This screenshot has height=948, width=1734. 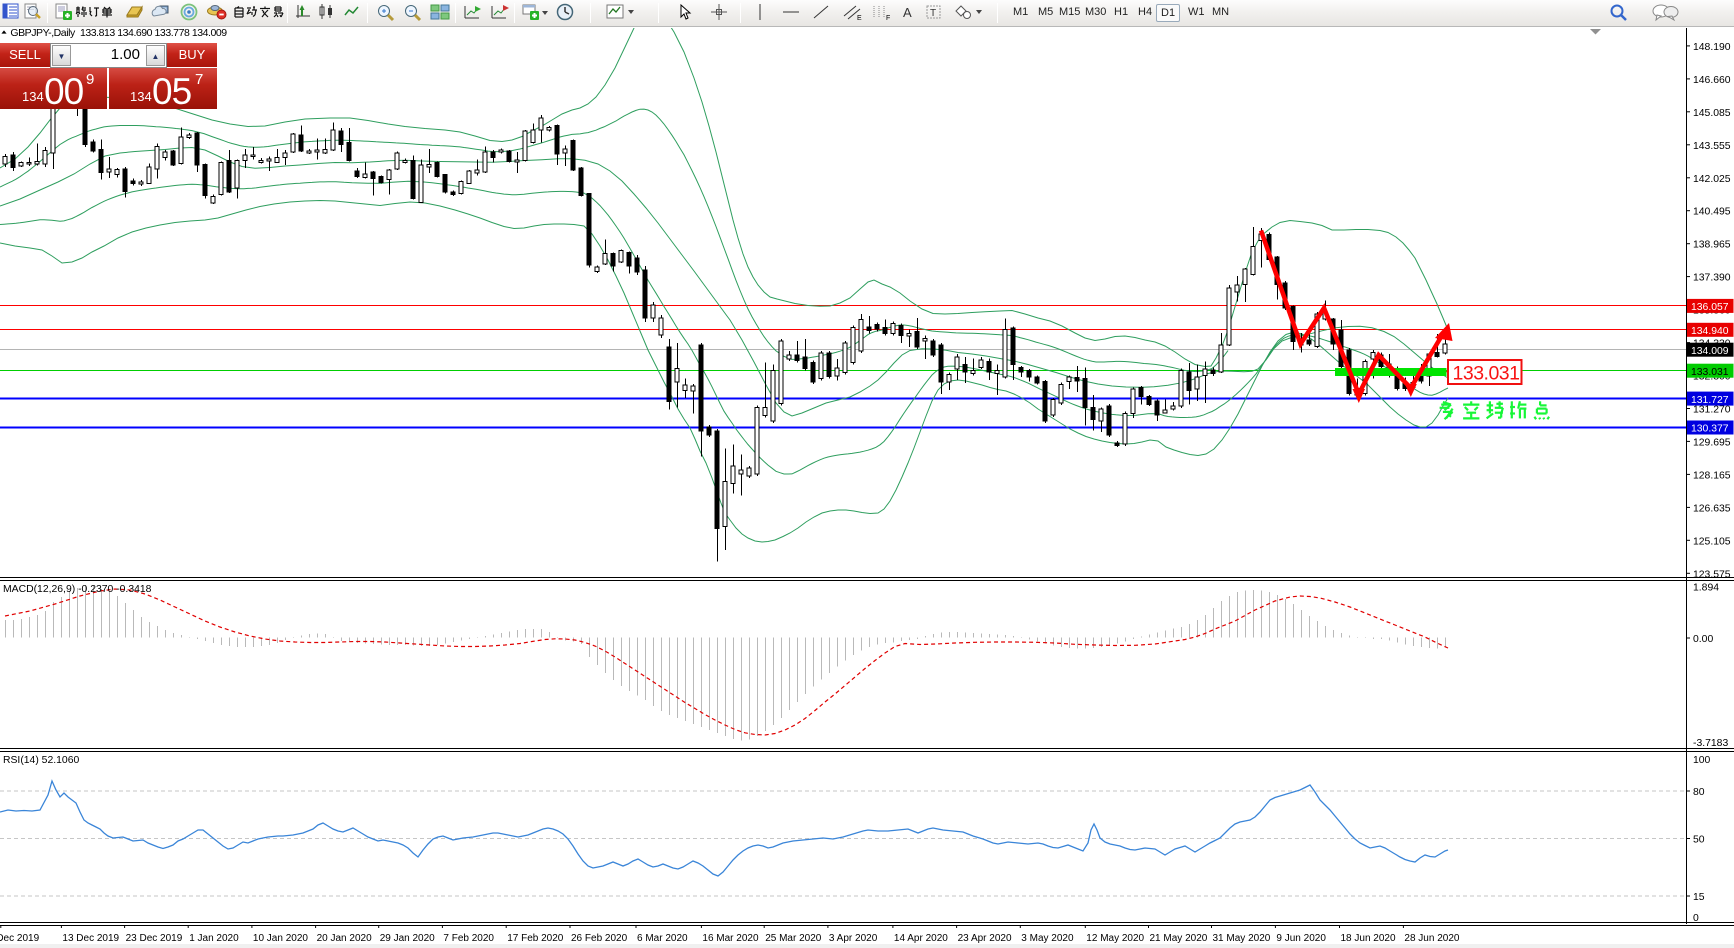 I want to click on svg-text: 31 May 2020, so click(x=1242, y=938).